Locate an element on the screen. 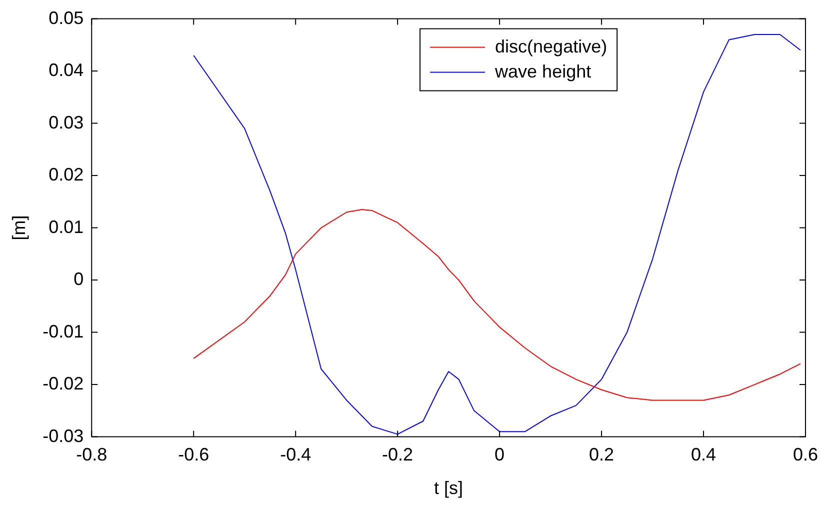 Image resolution: width=826 pixels, height=506 pixels. x-tick-label: -0.8 is located at coordinates (92, 454).